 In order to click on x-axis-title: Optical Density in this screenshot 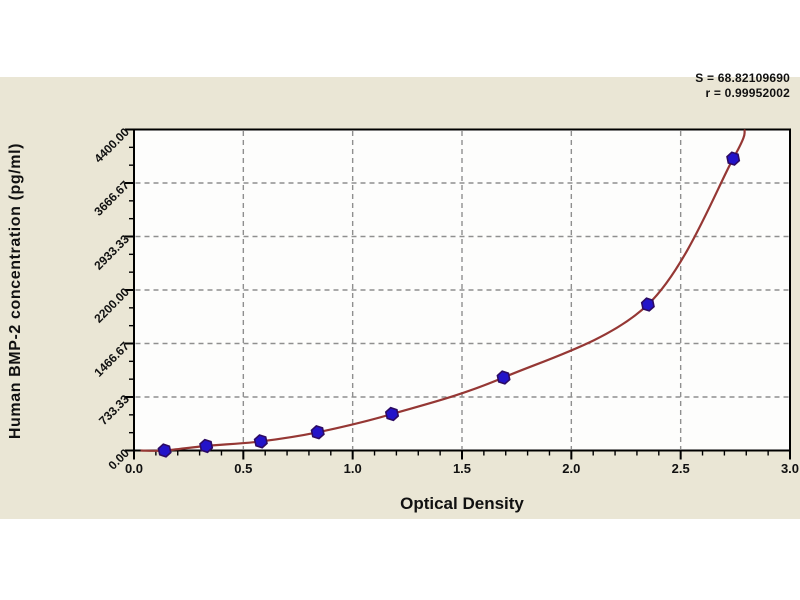, I will do `click(462, 503)`.